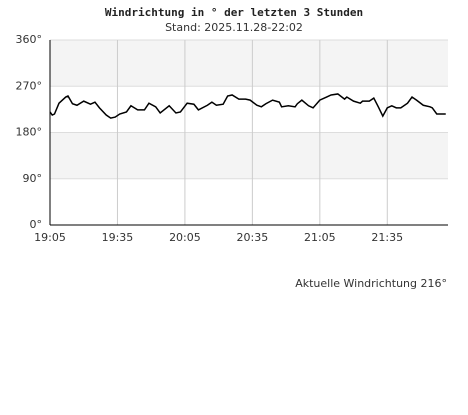 This screenshot has width=468, height=415. I want to click on y-tick-label: 360°, so click(29, 39).